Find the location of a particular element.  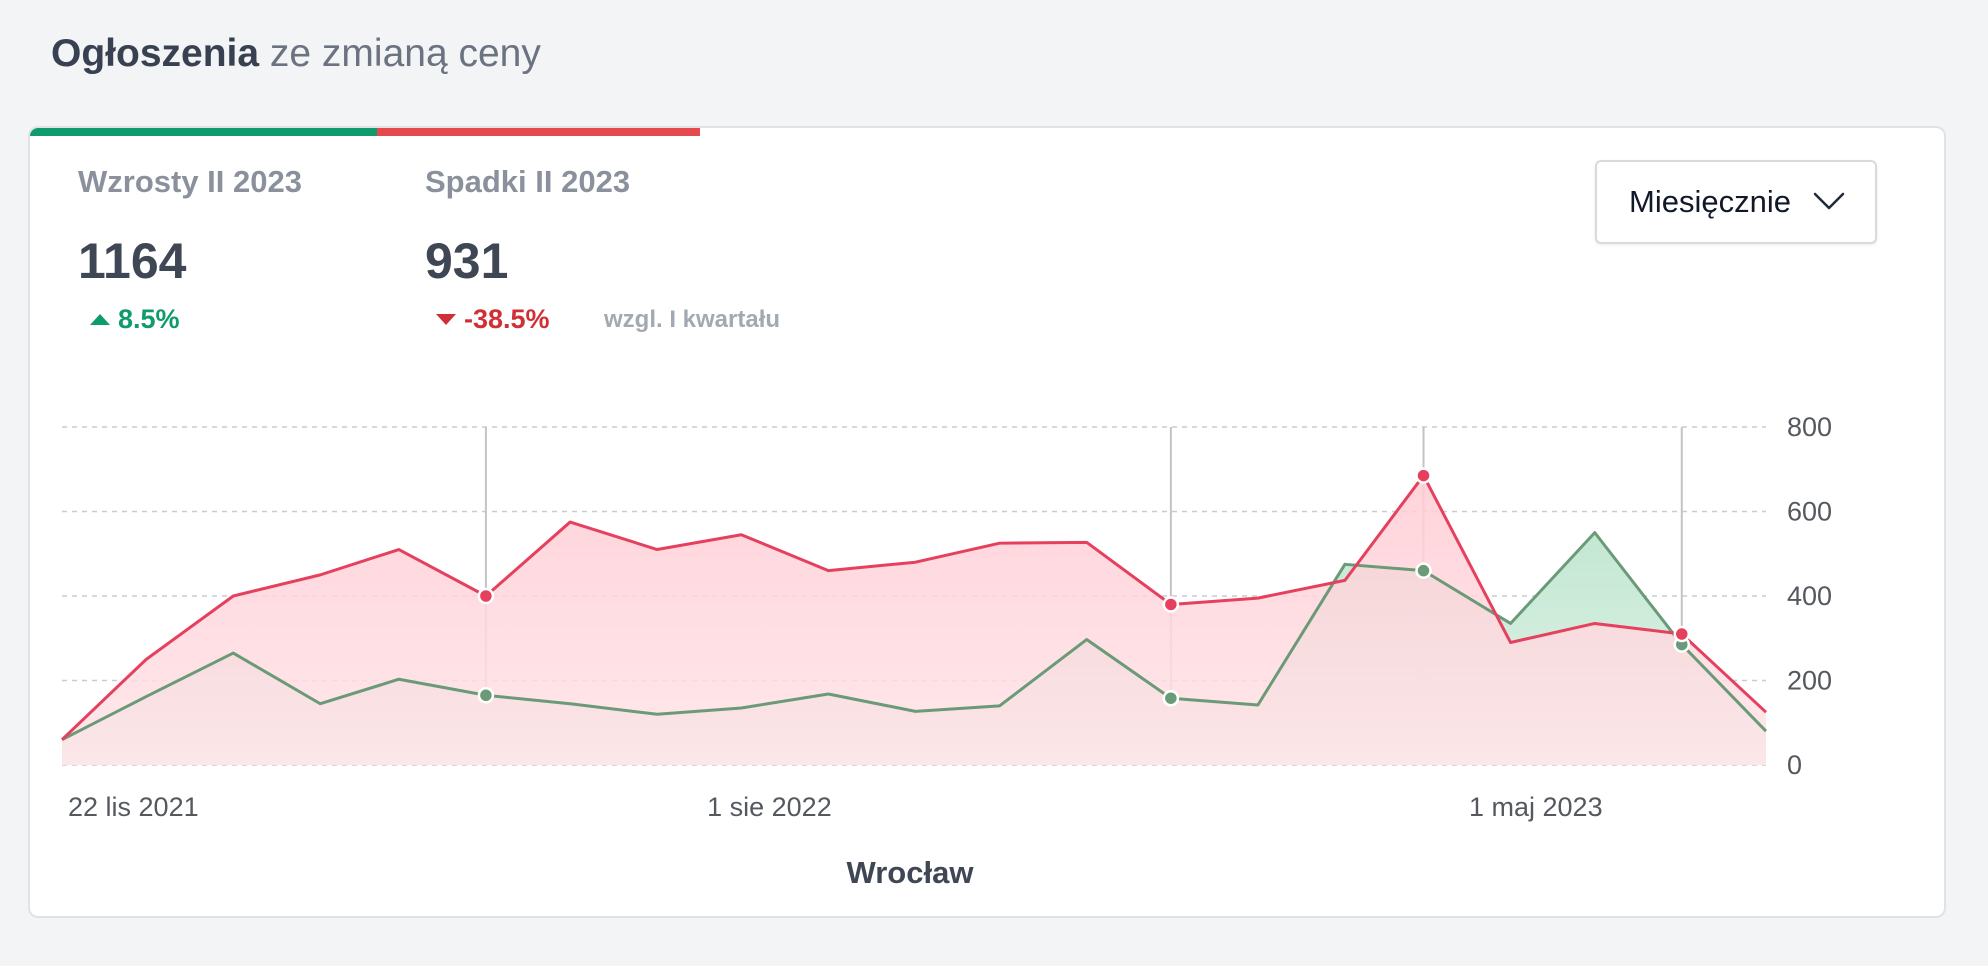

decrease-change-text: -38.5% is located at coordinates (507, 319).